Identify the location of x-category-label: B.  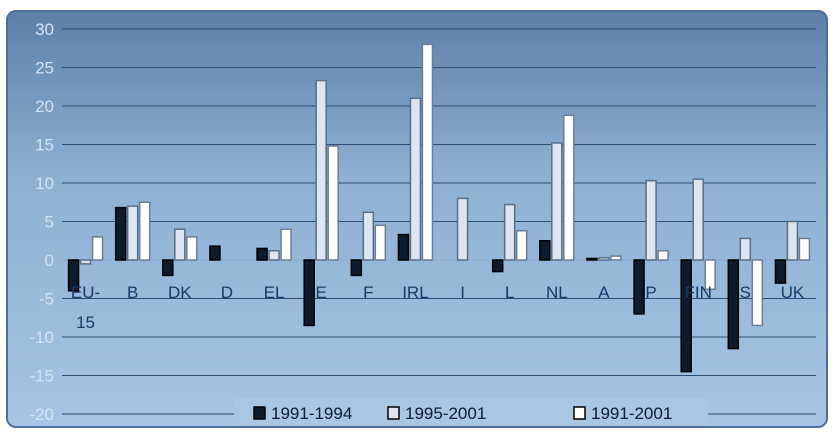
(132, 292).